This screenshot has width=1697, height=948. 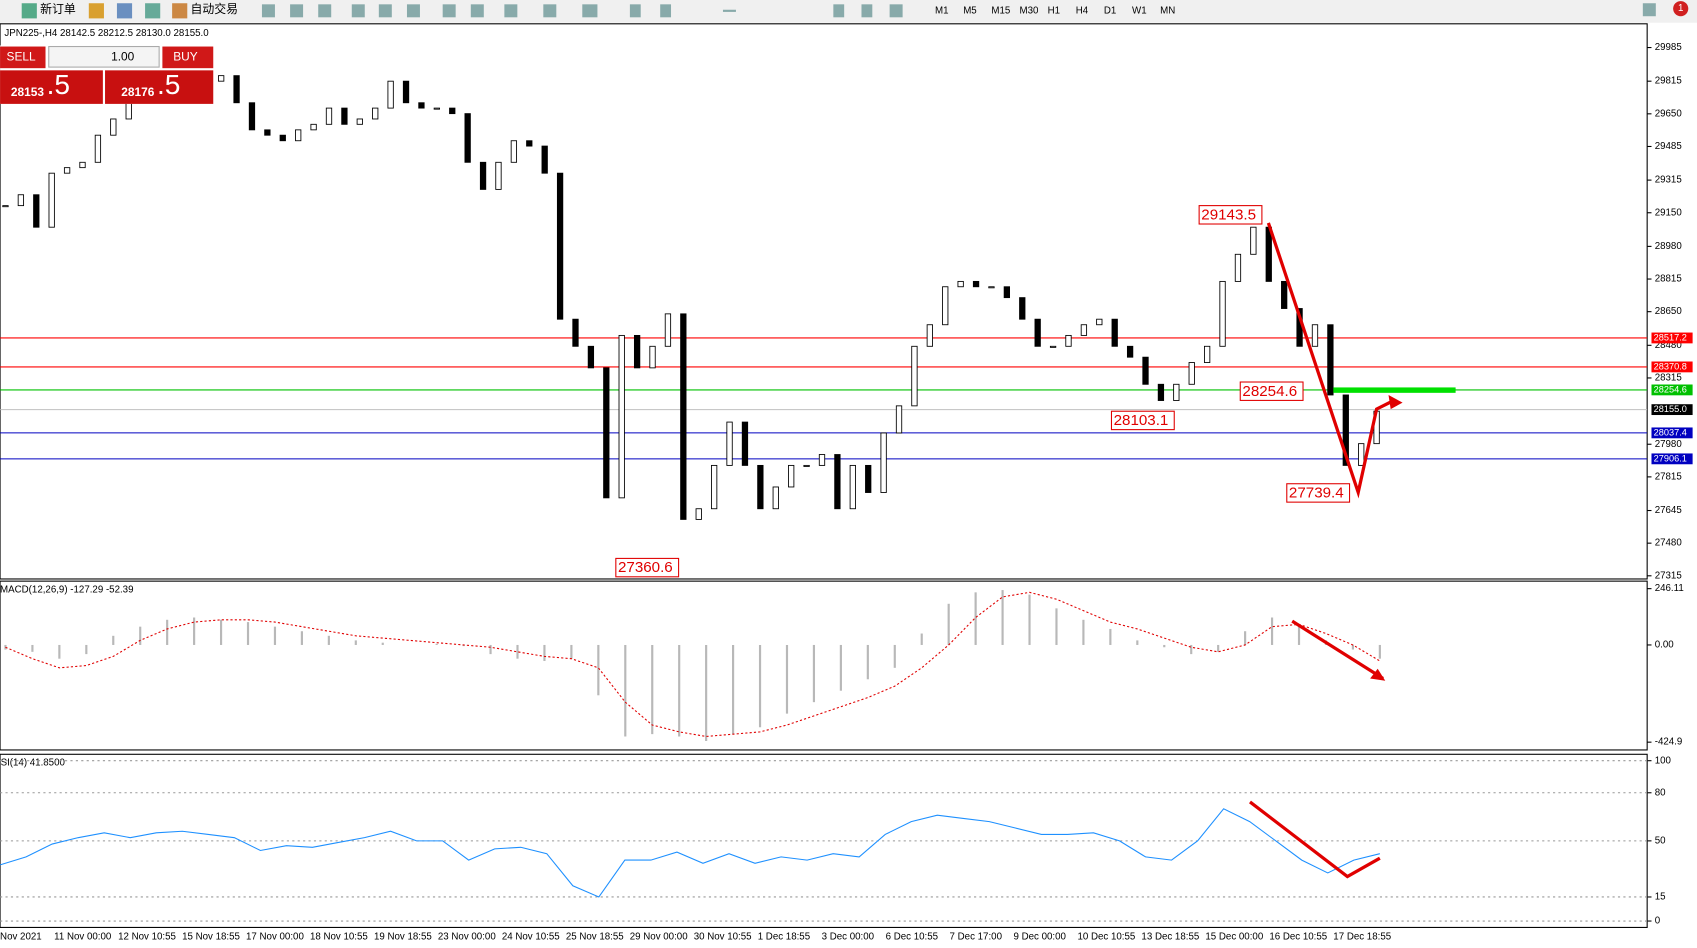 I want to click on ask-box, so click(x=159, y=87).